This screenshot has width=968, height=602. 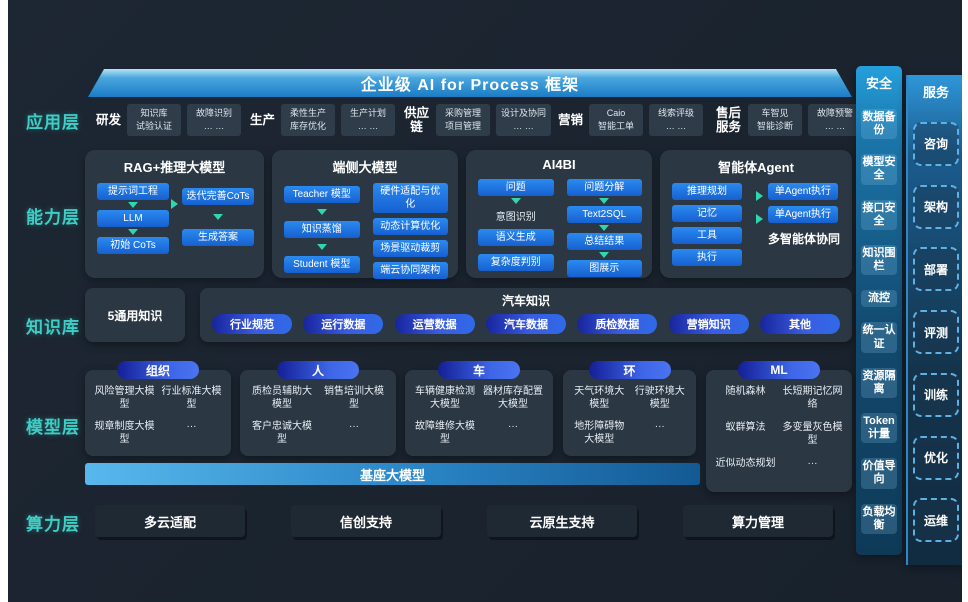 What do you see at coordinates (759, 219) in the screenshot?
I see `arrow-right-icon` at bounding box center [759, 219].